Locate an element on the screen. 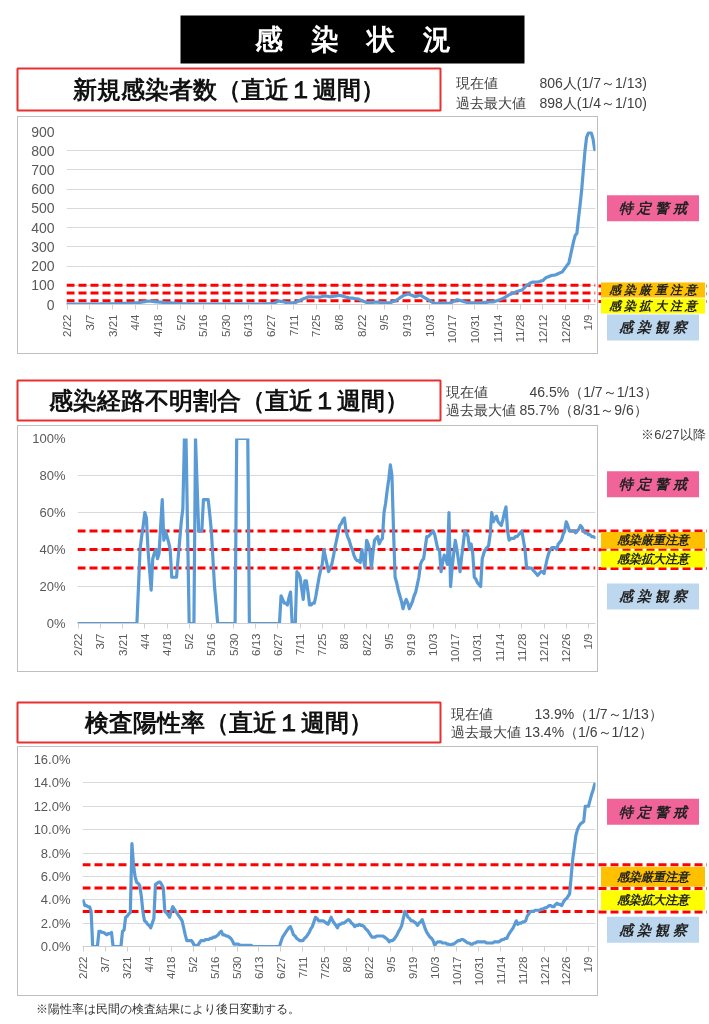 Image resolution: width=709 pixels, height=1024 pixels. y-tick-label: 0% is located at coordinates (56, 623).